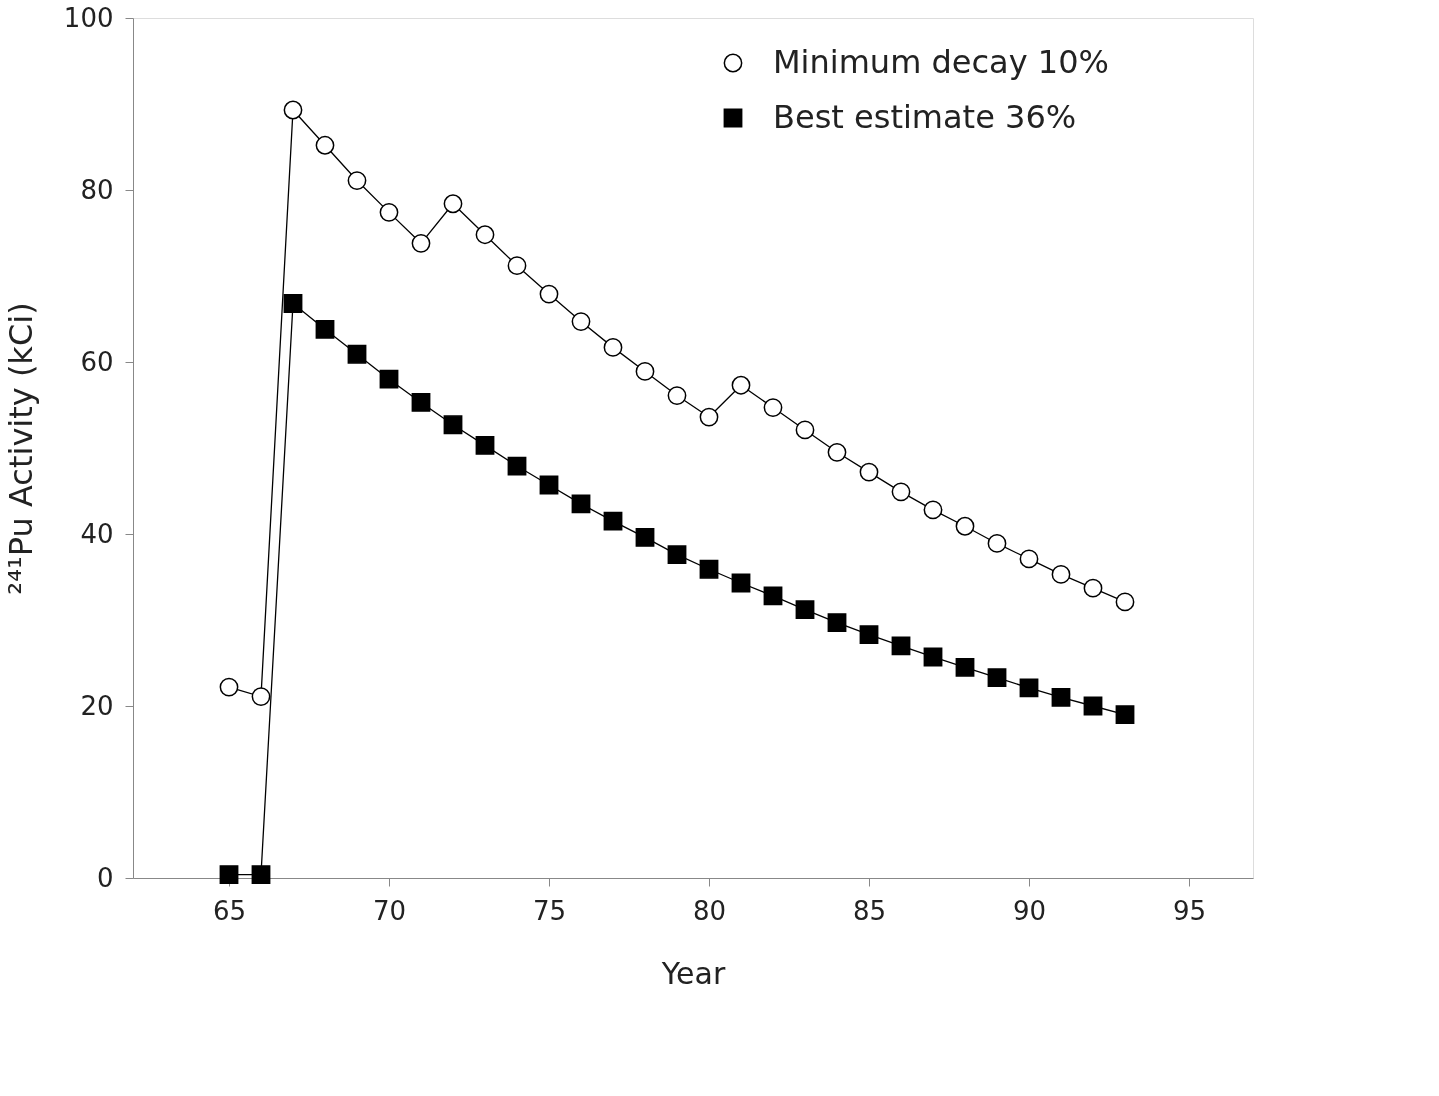 The image size is (1439, 1096). Describe the element at coordinates (693, 973) in the screenshot. I see `x-axis-title: Year` at that location.